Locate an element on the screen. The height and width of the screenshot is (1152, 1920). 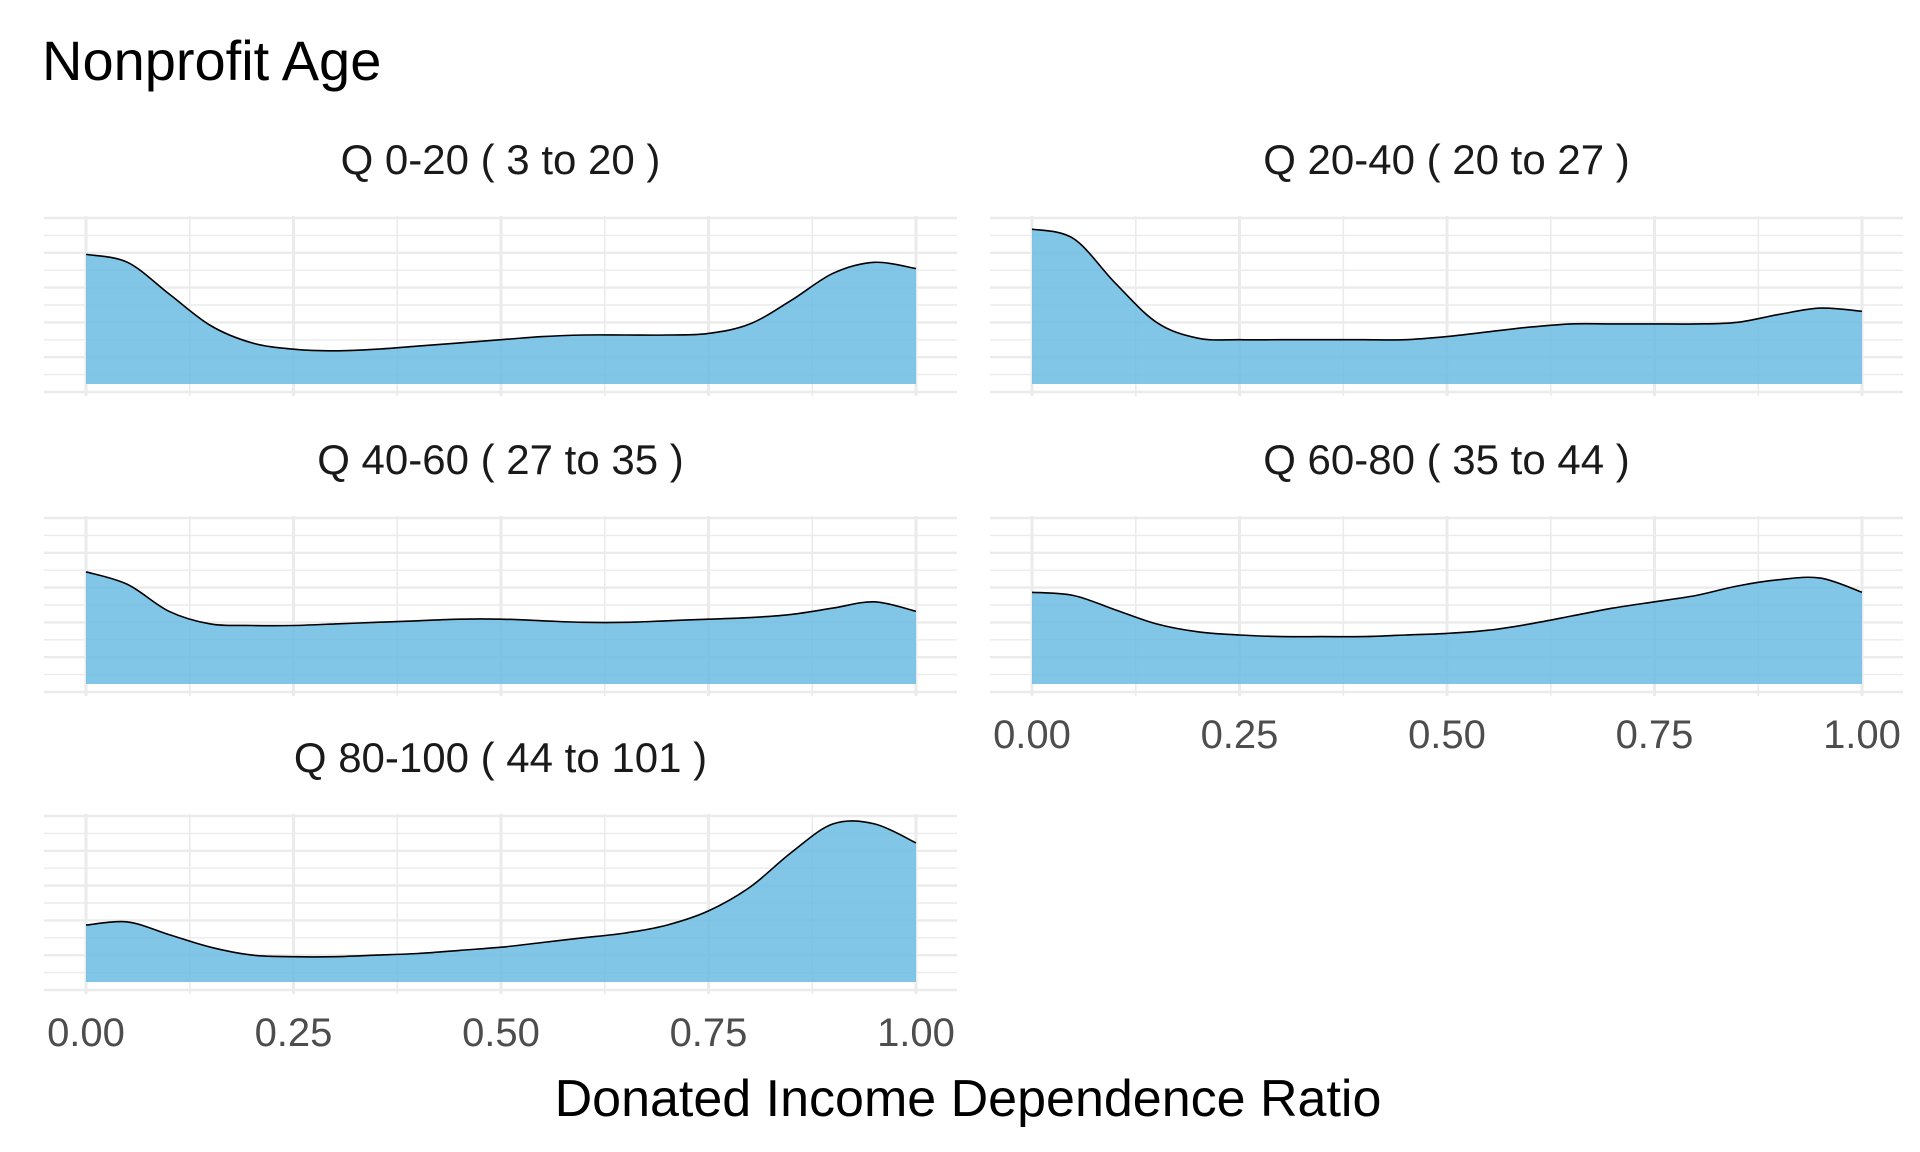
facet-strip-label: Q 0-20 ( 3 to 20 ) is located at coordinates (501, 159).